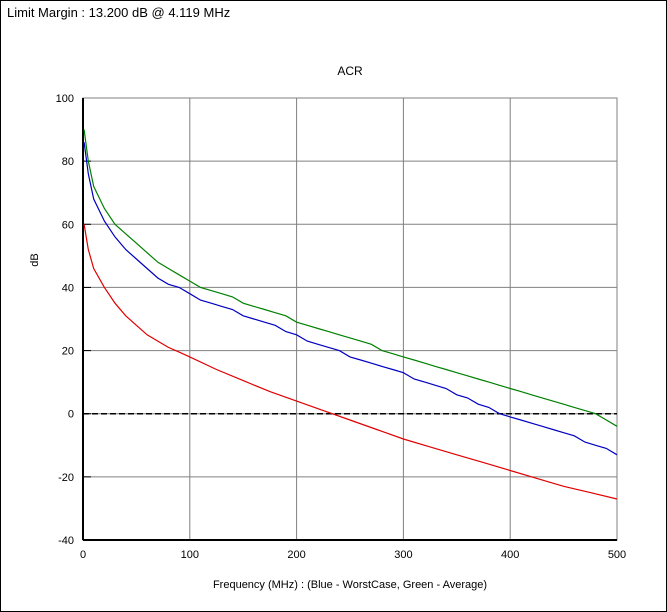 The height and width of the screenshot is (612, 667). What do you see at coordinates (71, 415) in the screenshot?
I see `y-tick-label: 0` at bounding box center [71, 415].